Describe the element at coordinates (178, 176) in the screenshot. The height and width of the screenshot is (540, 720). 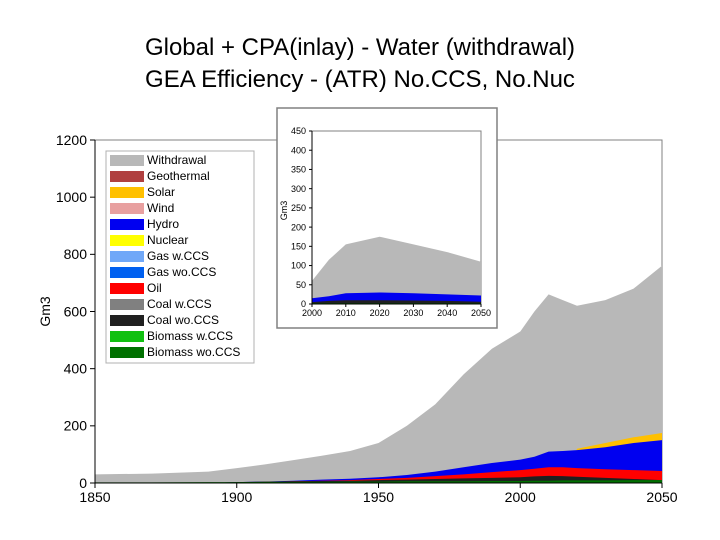
I see `legend-label-geothermal: Geothermal` at that location.